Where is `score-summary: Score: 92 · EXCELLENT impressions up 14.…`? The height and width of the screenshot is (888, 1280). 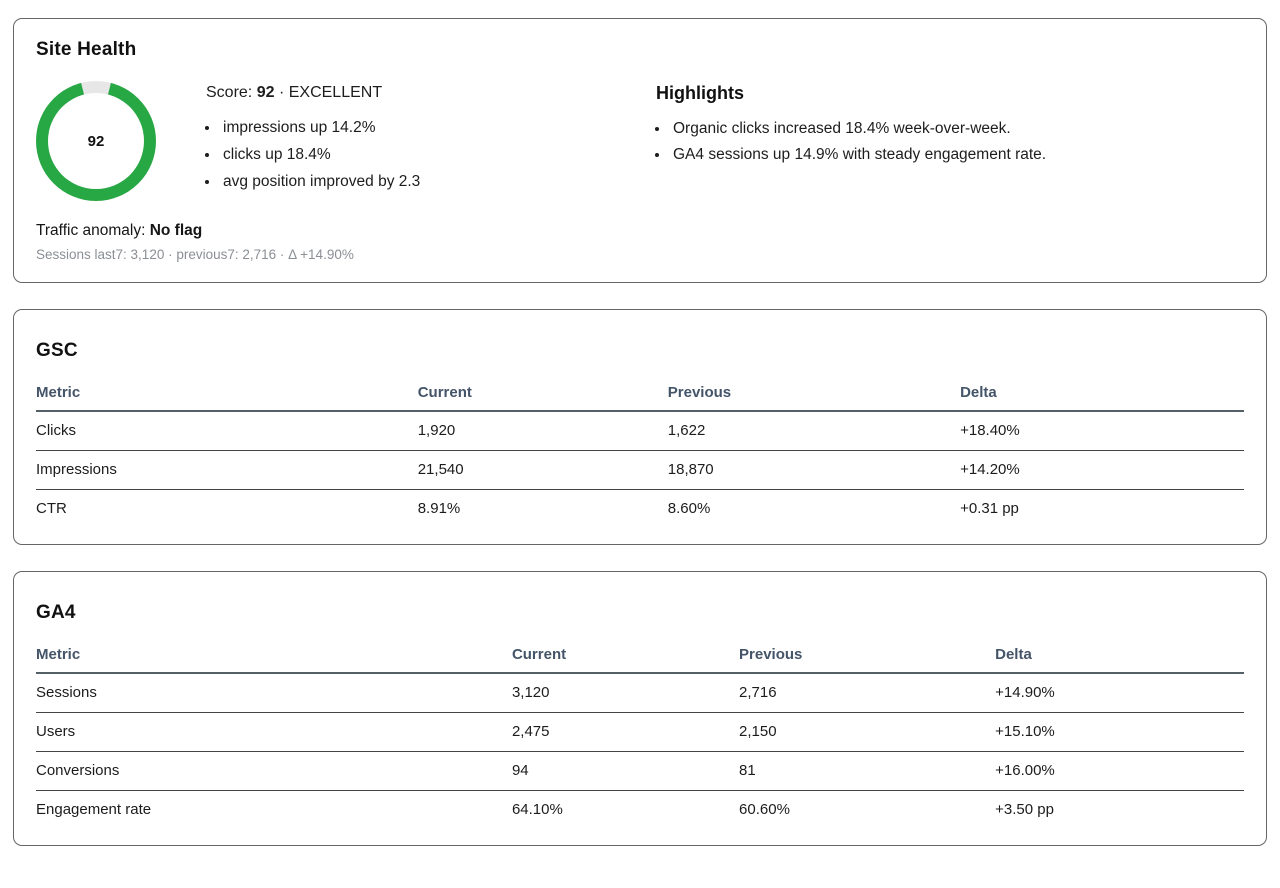
score-summary: Score: 92 · EXCELLENT impressions up 14.… is located at coordinates (313, 142).